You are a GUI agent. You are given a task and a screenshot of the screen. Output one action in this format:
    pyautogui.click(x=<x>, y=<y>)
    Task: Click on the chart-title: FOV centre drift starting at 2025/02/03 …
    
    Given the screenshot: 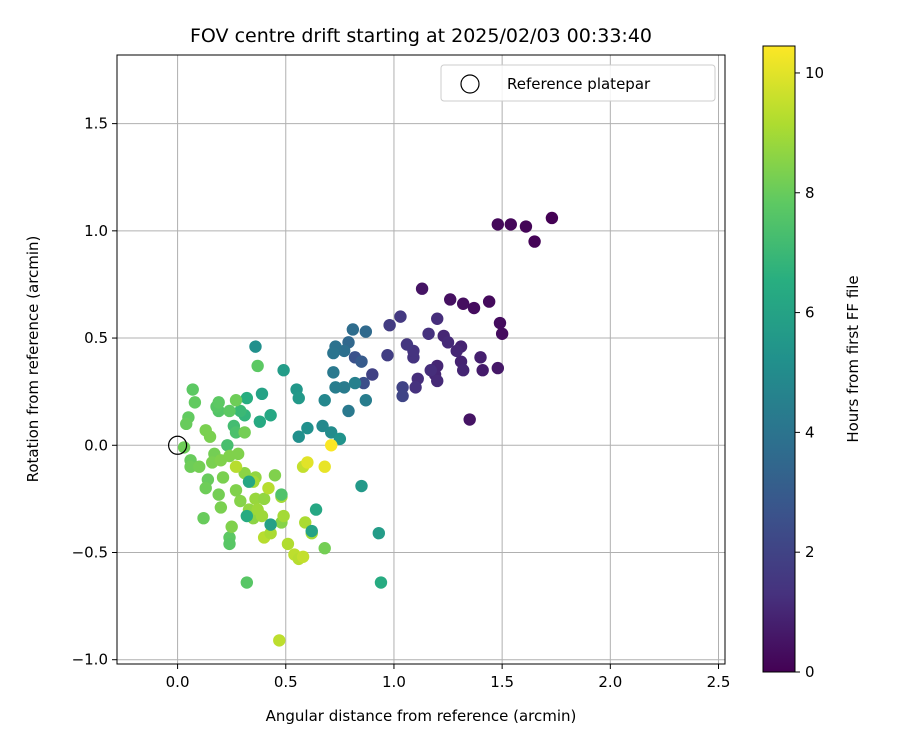 What is the action you would take?
    pyautogui.click(x=421, y=36)
    